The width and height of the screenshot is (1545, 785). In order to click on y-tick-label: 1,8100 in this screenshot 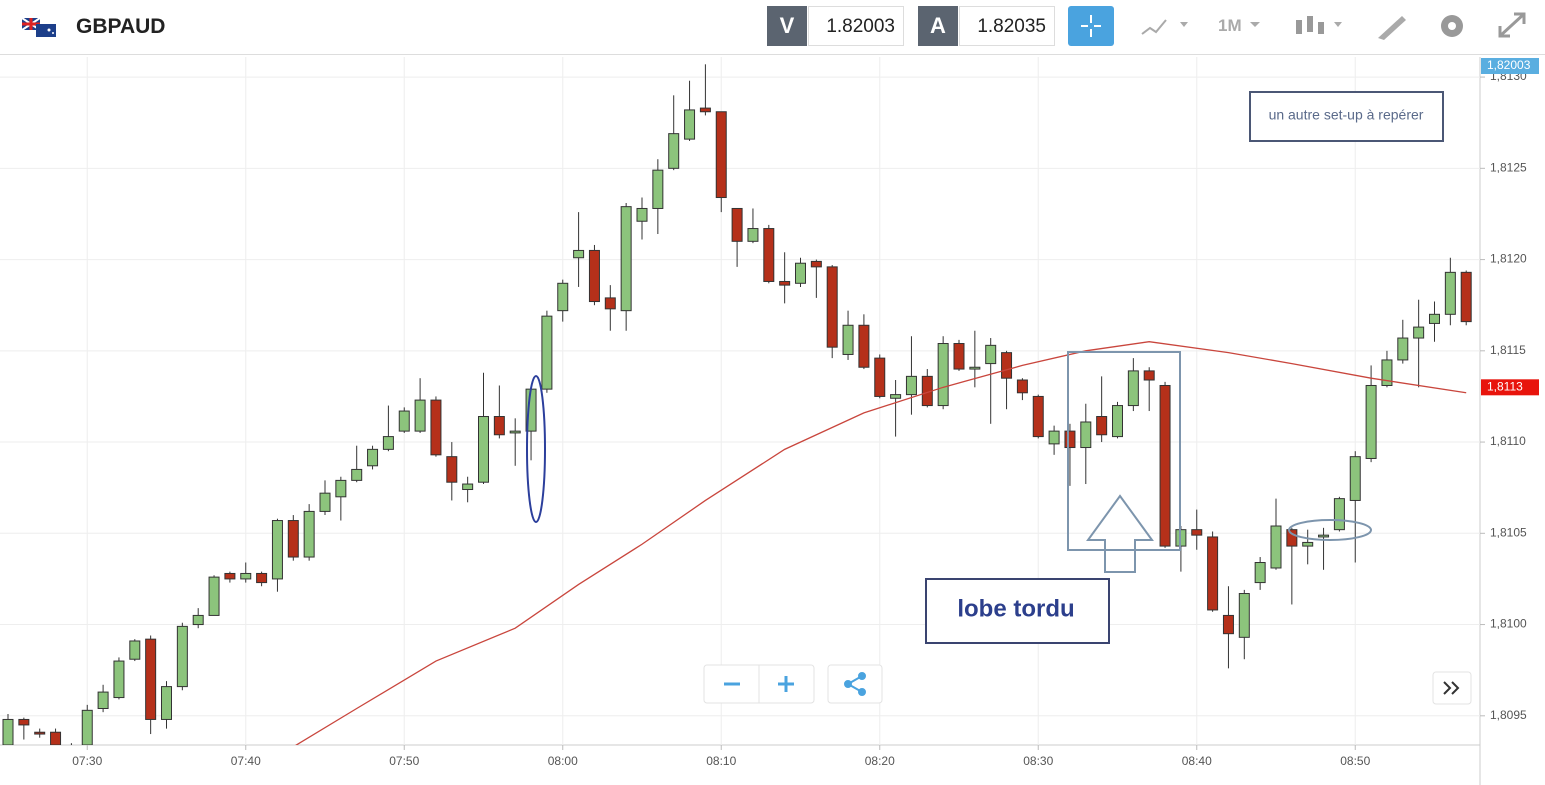, I will do `click(1508, 624)`.